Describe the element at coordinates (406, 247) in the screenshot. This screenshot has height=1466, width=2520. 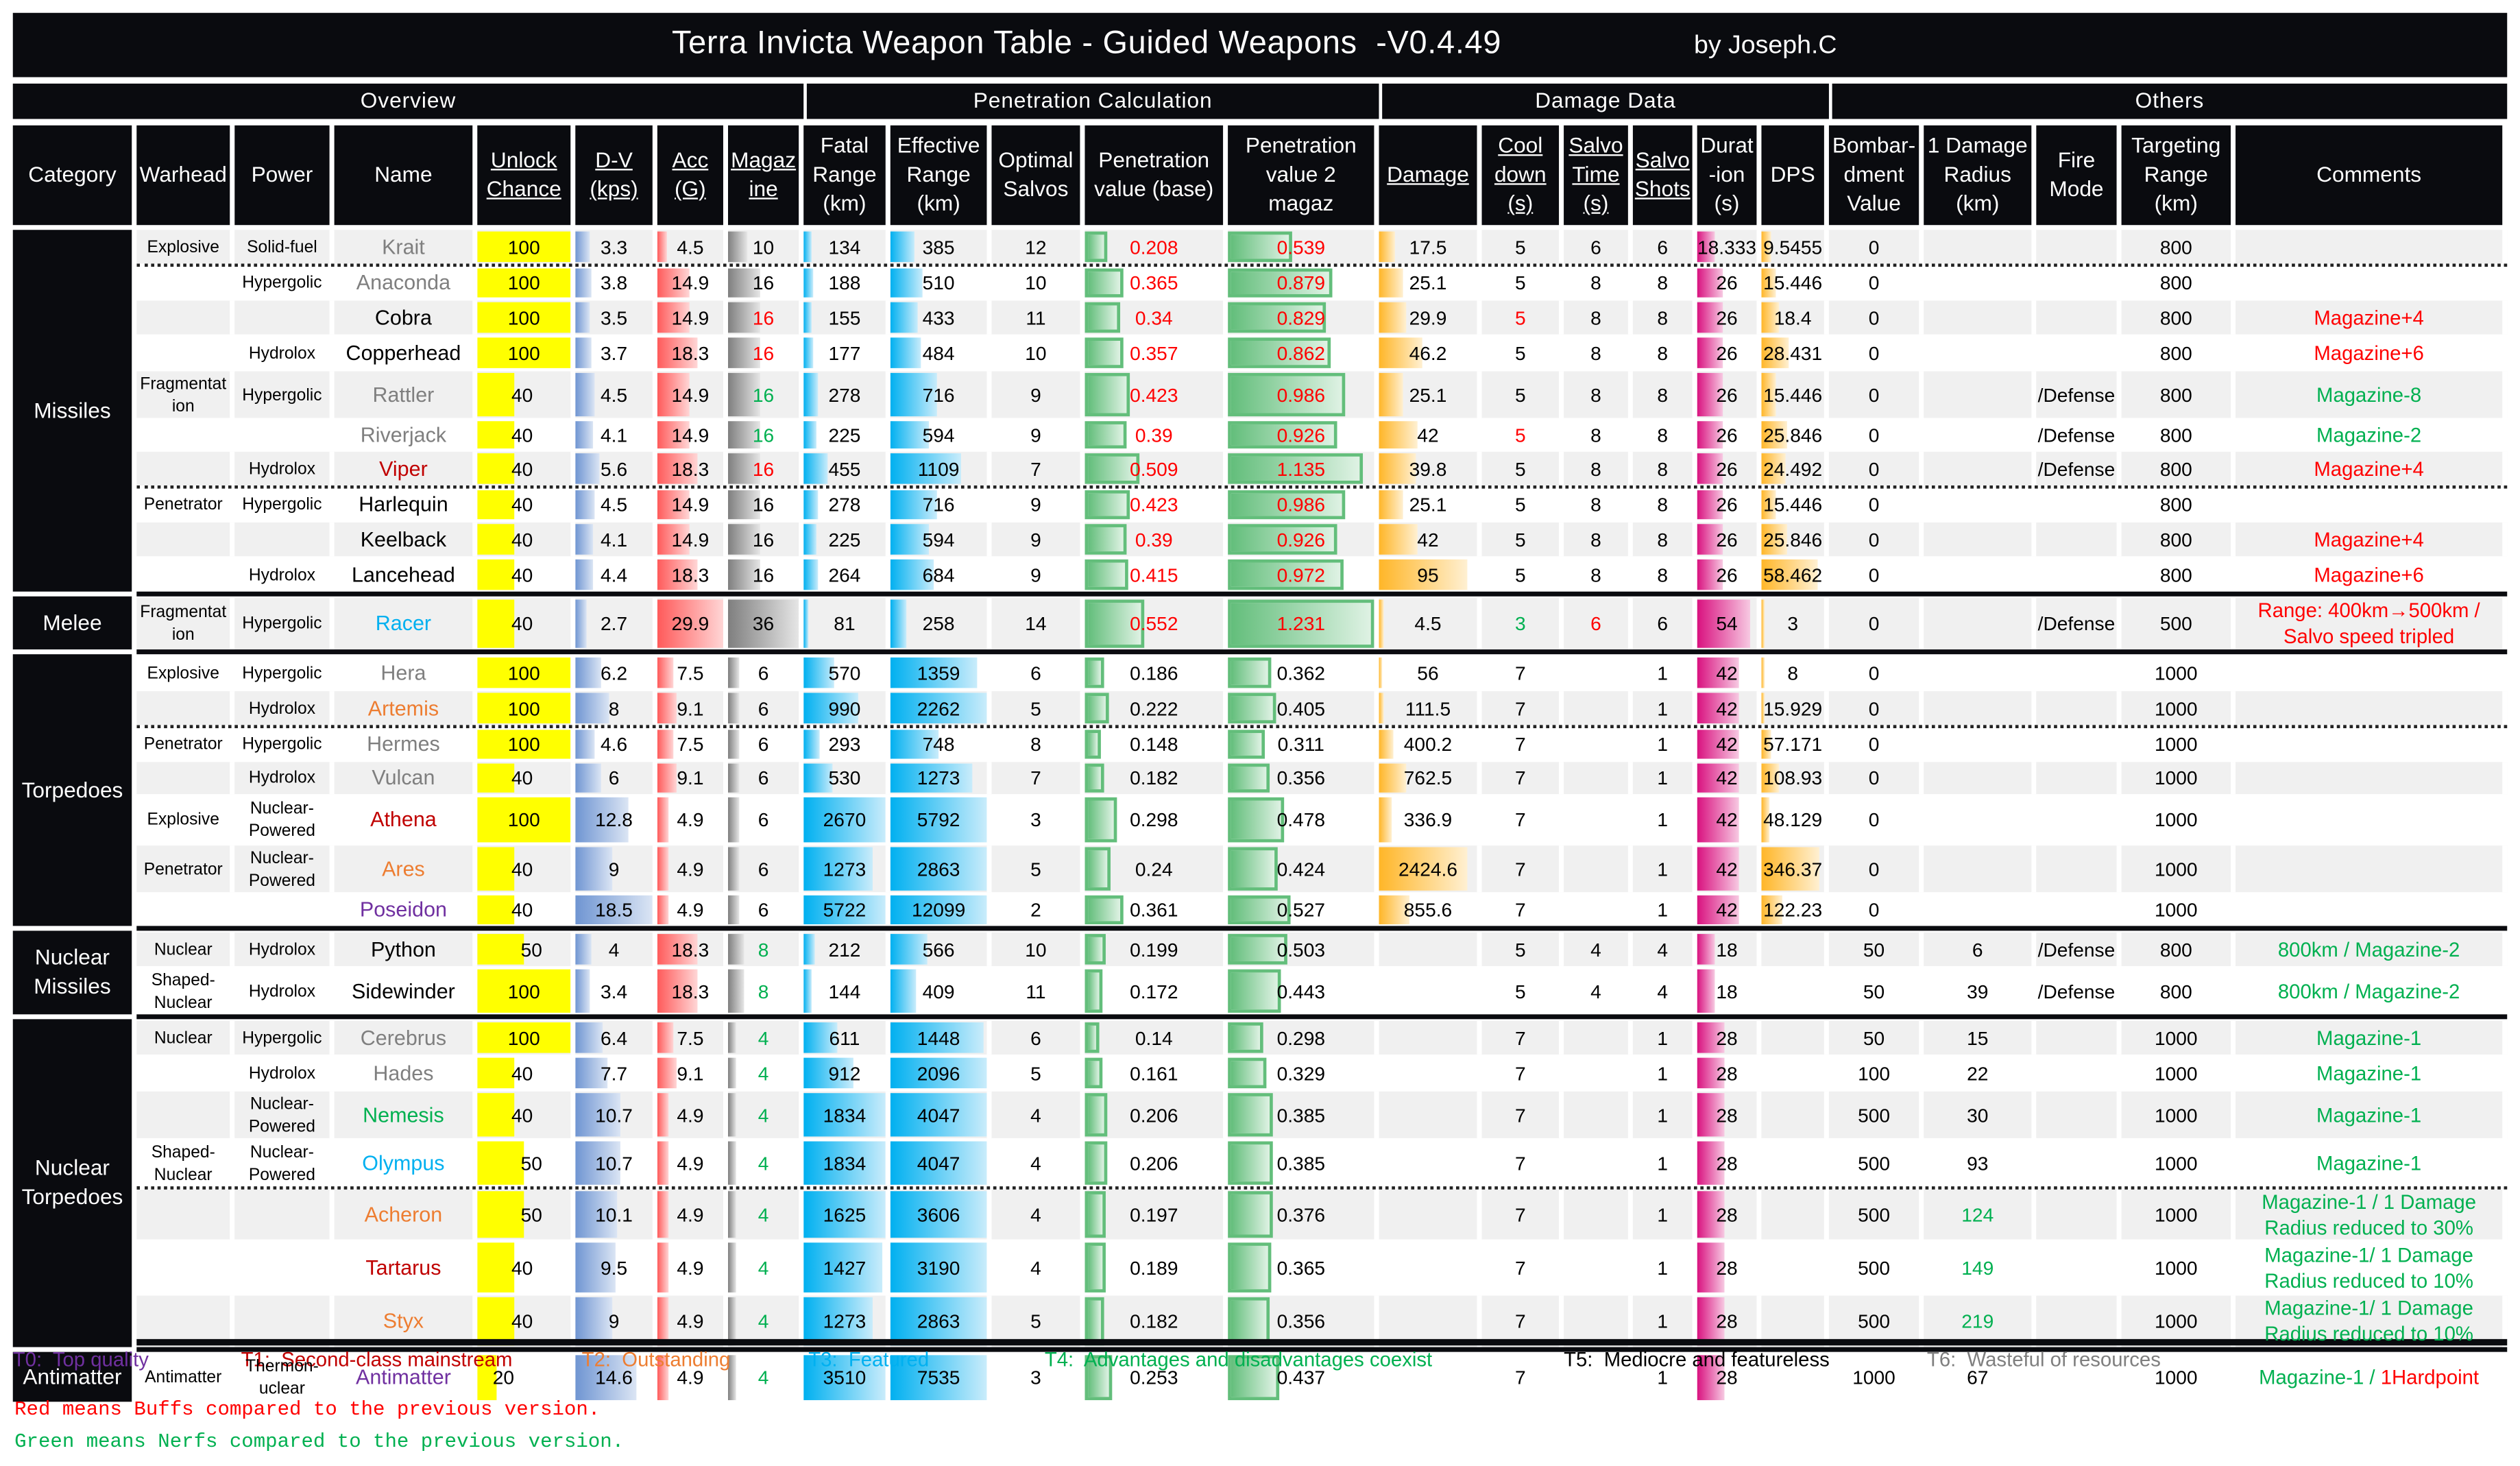
I see `name-cell: Krait` at that location.